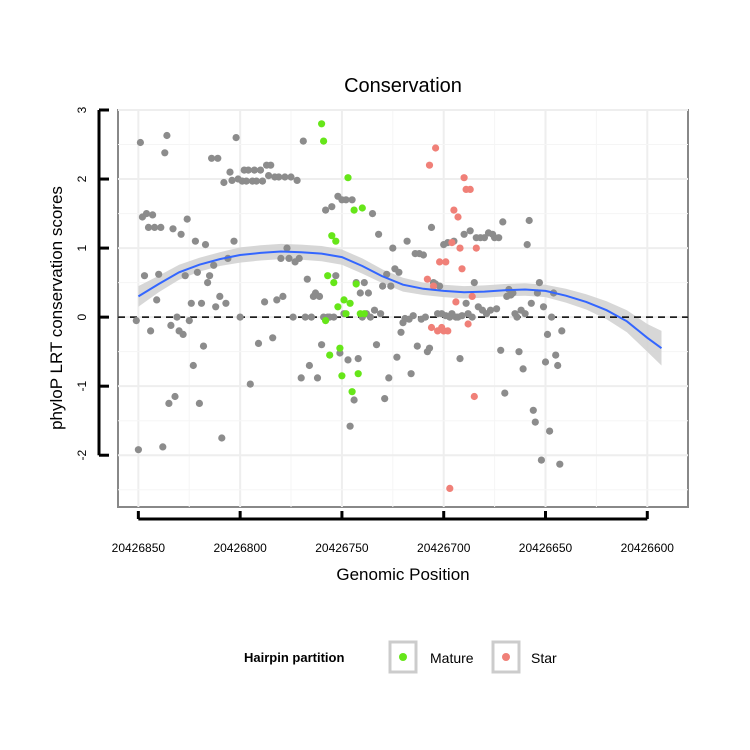 The width and height of the screenshot is (750, 750). I want to click on legend-swatch-mature, so click(403, 657).